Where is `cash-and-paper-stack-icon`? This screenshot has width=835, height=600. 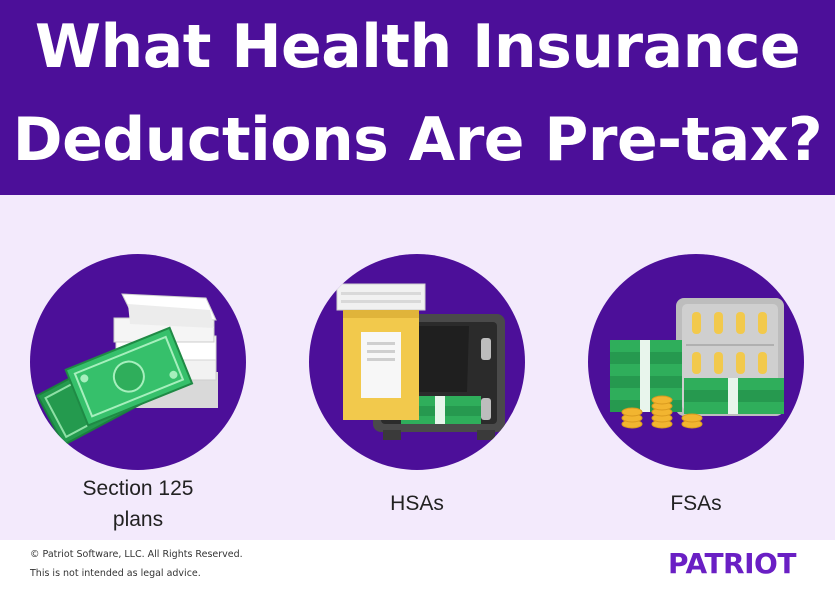
cash-and-paper-stack-icon is located at coordinates (127, 370).